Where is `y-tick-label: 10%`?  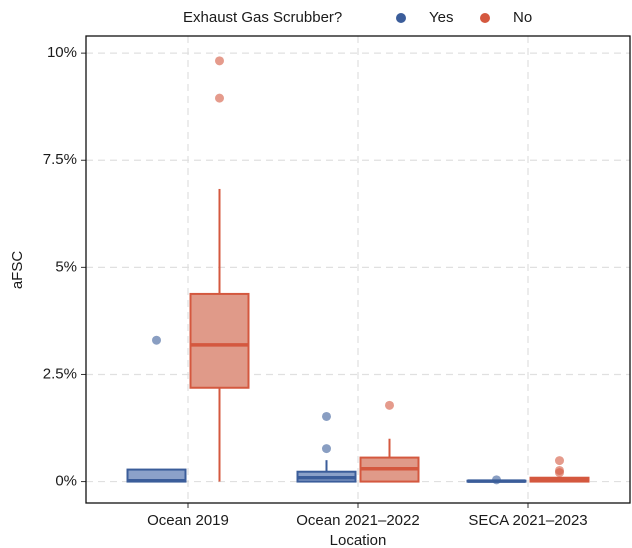
y-tick-label: 10% is located at coordinates (62, 52).